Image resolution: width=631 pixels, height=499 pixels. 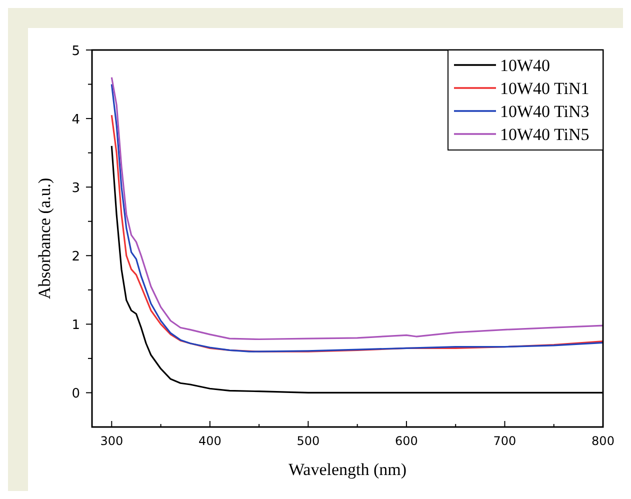 I want to click on legend-label: 10W40 TiN1, so click(x=545, y=88).